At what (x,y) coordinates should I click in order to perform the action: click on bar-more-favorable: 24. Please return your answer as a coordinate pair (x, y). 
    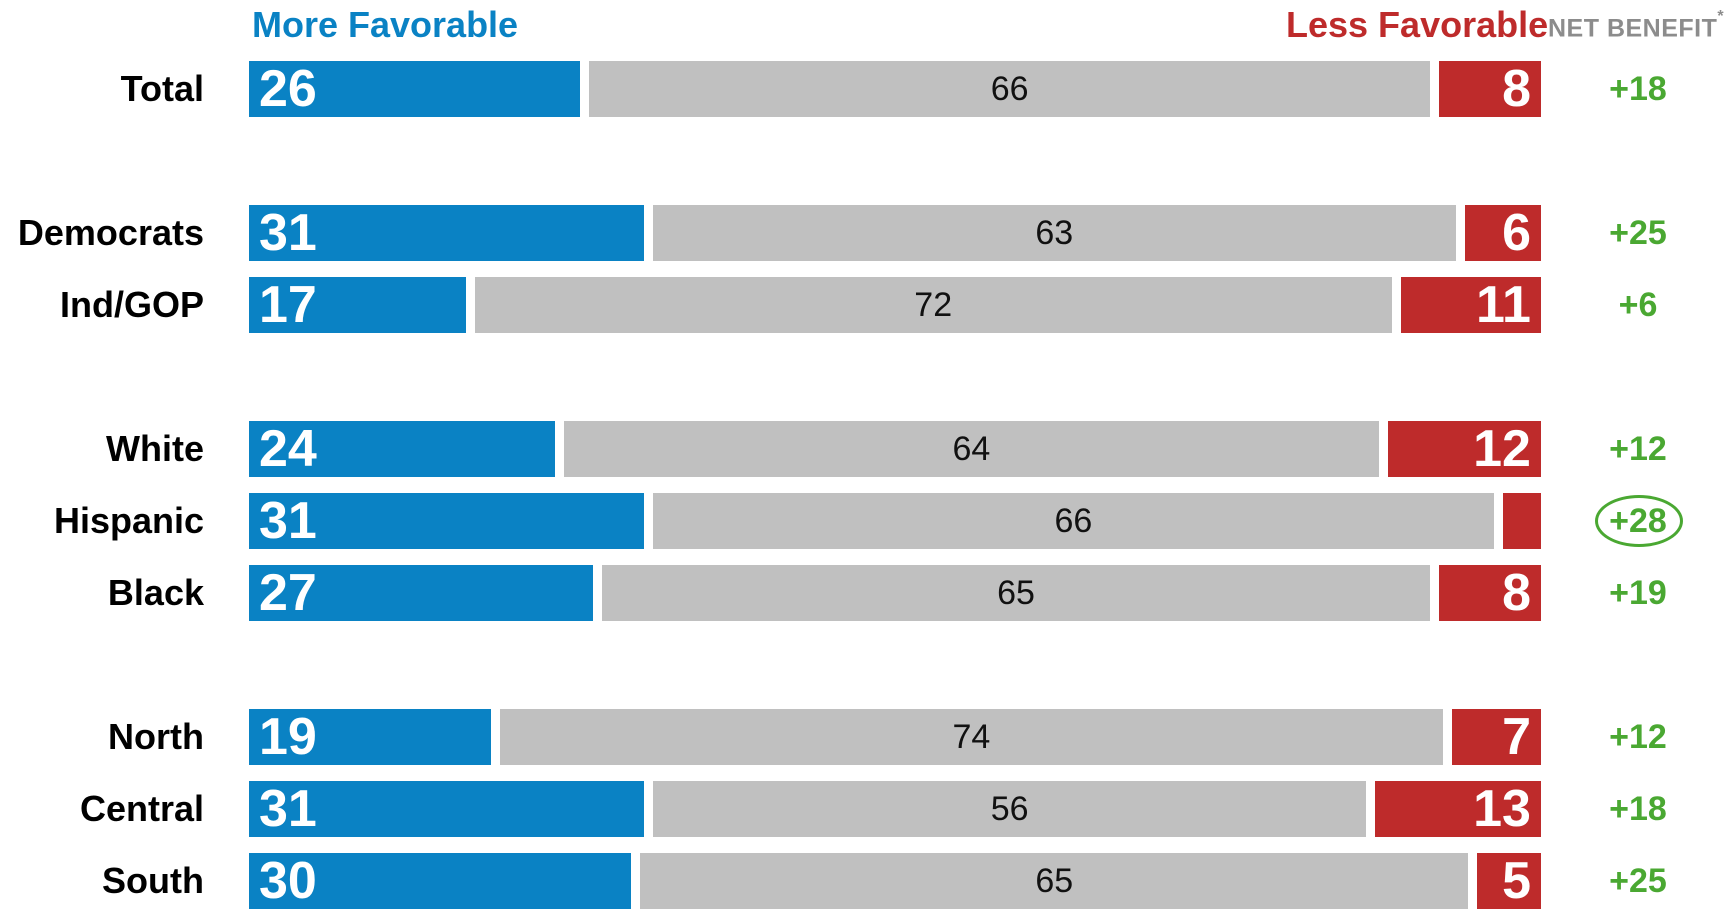
    Looking at the image, I should click on (402, 449).